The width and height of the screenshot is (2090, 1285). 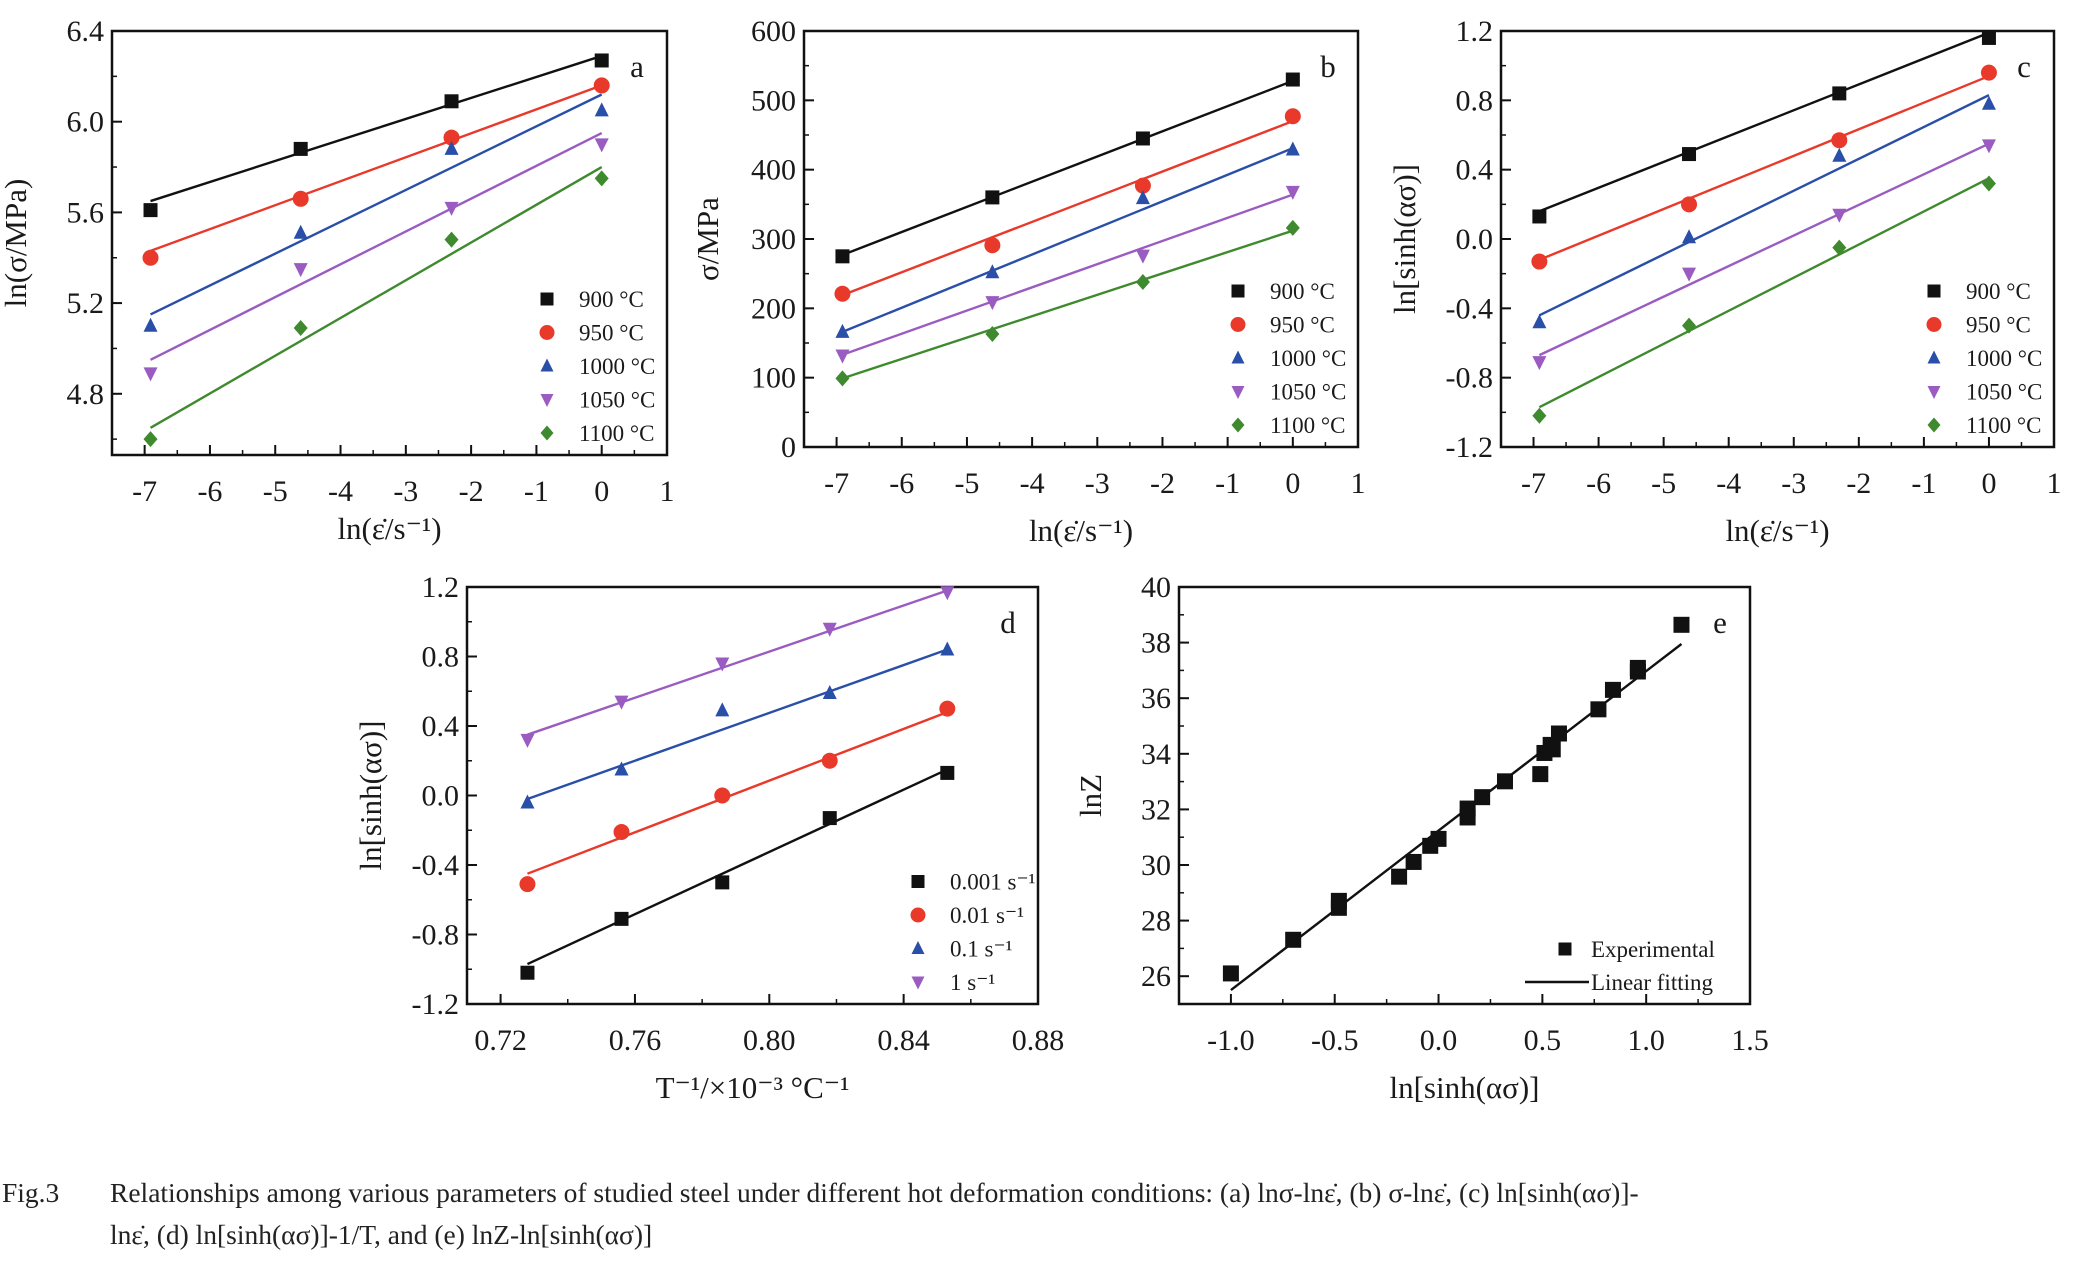 What do you see at coordinates (1636, 949) in the screenshot?
I see `legend-item: Experimental` at bounding box center [1636, 949].